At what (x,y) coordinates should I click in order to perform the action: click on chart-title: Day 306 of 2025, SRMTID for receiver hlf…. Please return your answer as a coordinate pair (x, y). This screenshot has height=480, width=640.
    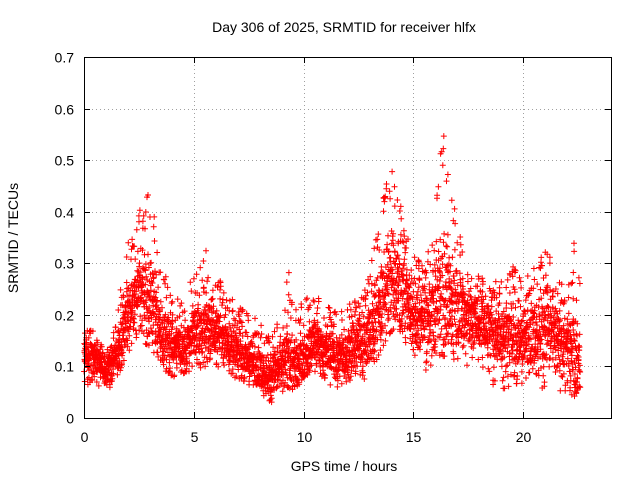
    Looking at the image, I should click on (344, 27).